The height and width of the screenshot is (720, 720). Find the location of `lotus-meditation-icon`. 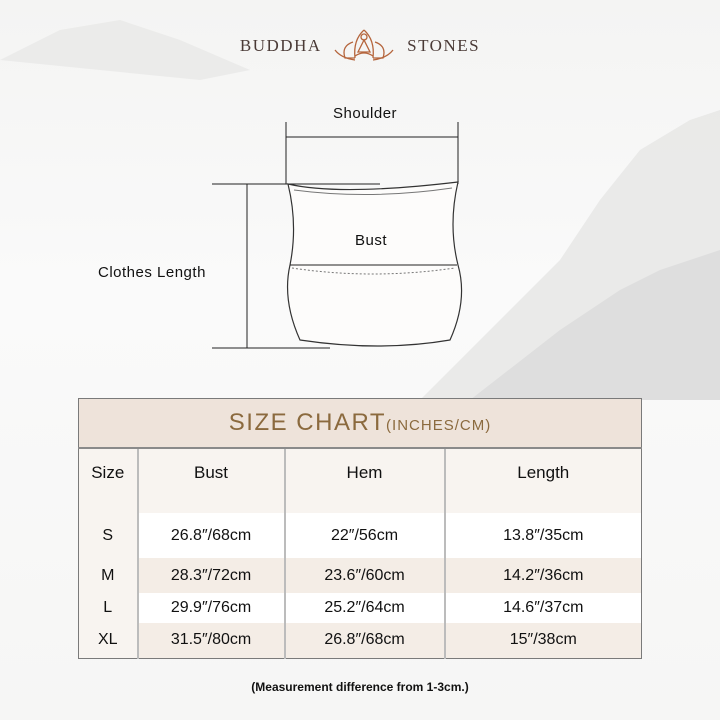

lotus-meditation-icon is located at coordinates (364, 45).